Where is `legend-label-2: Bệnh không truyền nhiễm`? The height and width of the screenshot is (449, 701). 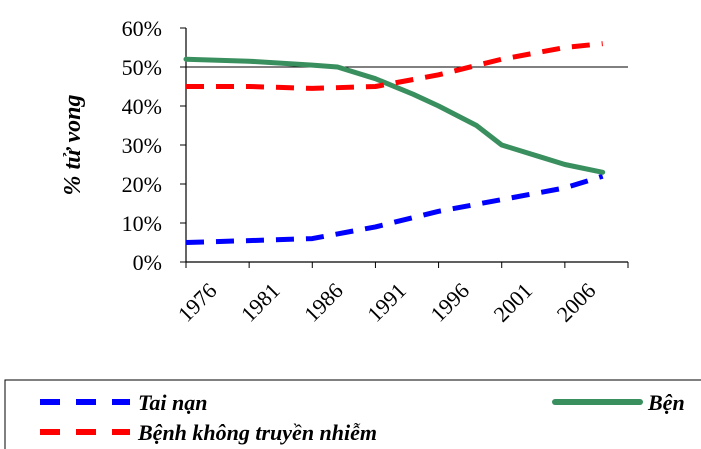
legend-label-2: Bệnh không truyền nhiễm is located at coordinates (257, 432).